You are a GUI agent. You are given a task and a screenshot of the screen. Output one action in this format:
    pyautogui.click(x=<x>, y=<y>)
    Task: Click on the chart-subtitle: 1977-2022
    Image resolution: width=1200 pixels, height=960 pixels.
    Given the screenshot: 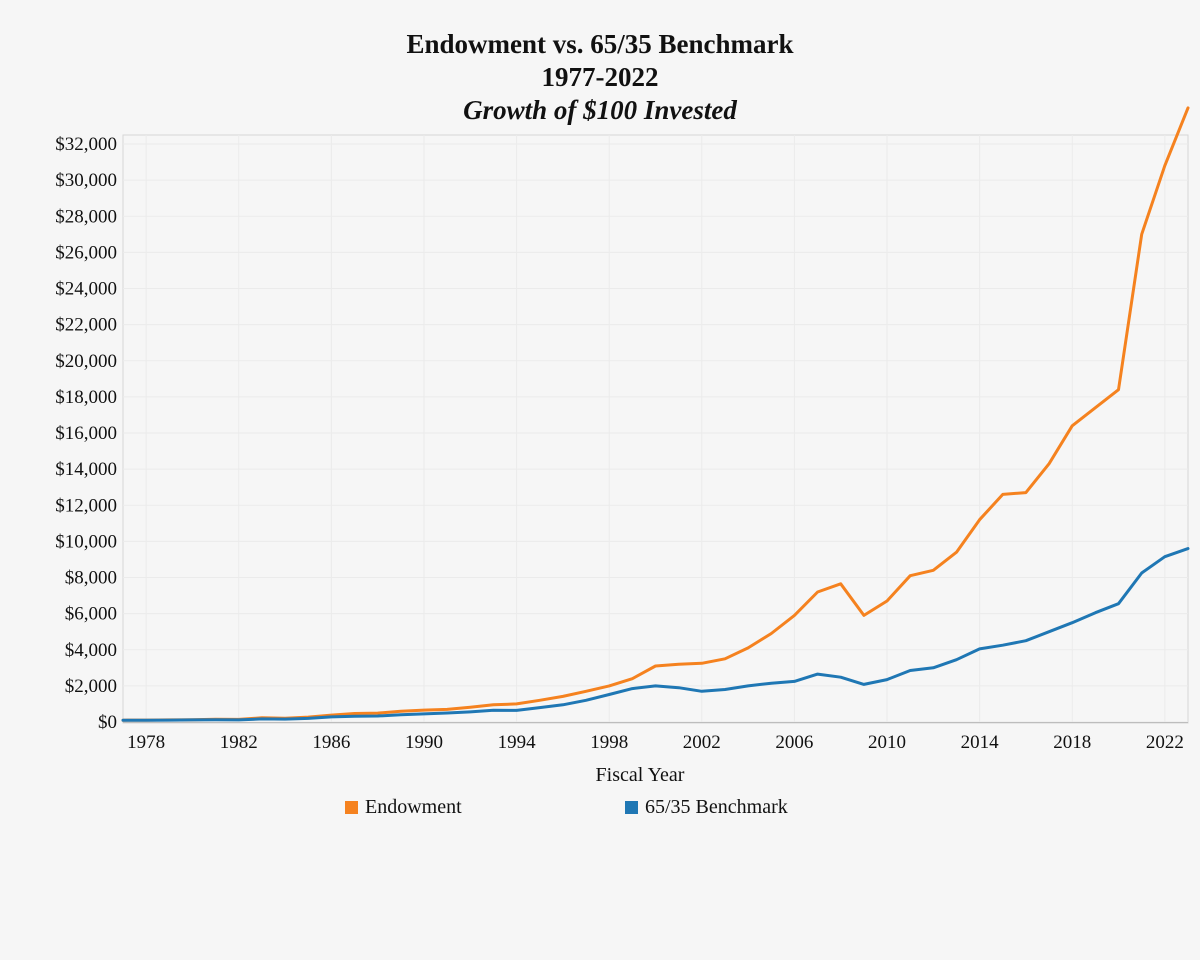 What is the action you would take?
    pyautogui.click(x=600, y=77)
    